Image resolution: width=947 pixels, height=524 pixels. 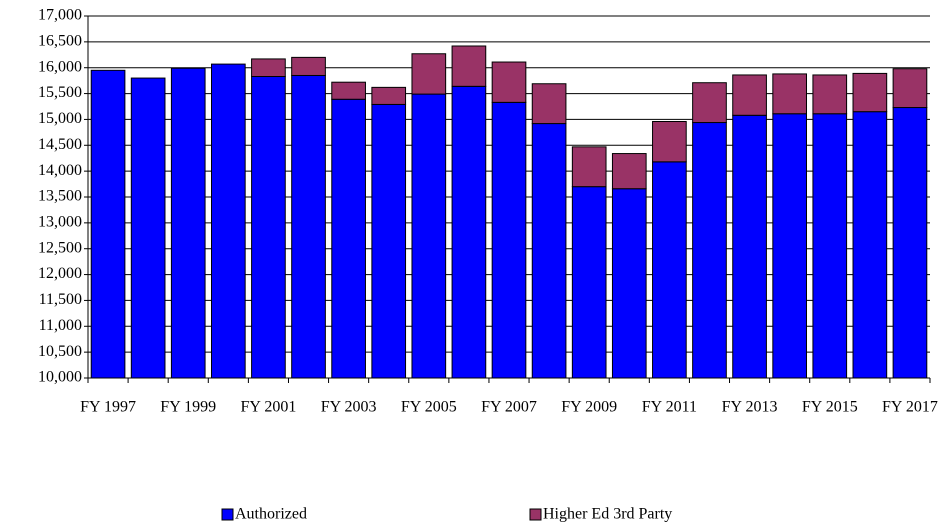 I want to click on y-tick-label: 11,000, so click(x=60, y=325).